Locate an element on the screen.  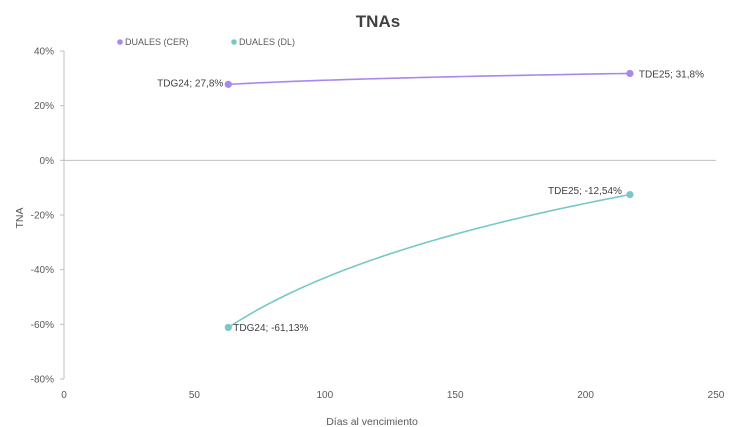
x-tick-label: 100 is located at coordinates (324, 395).